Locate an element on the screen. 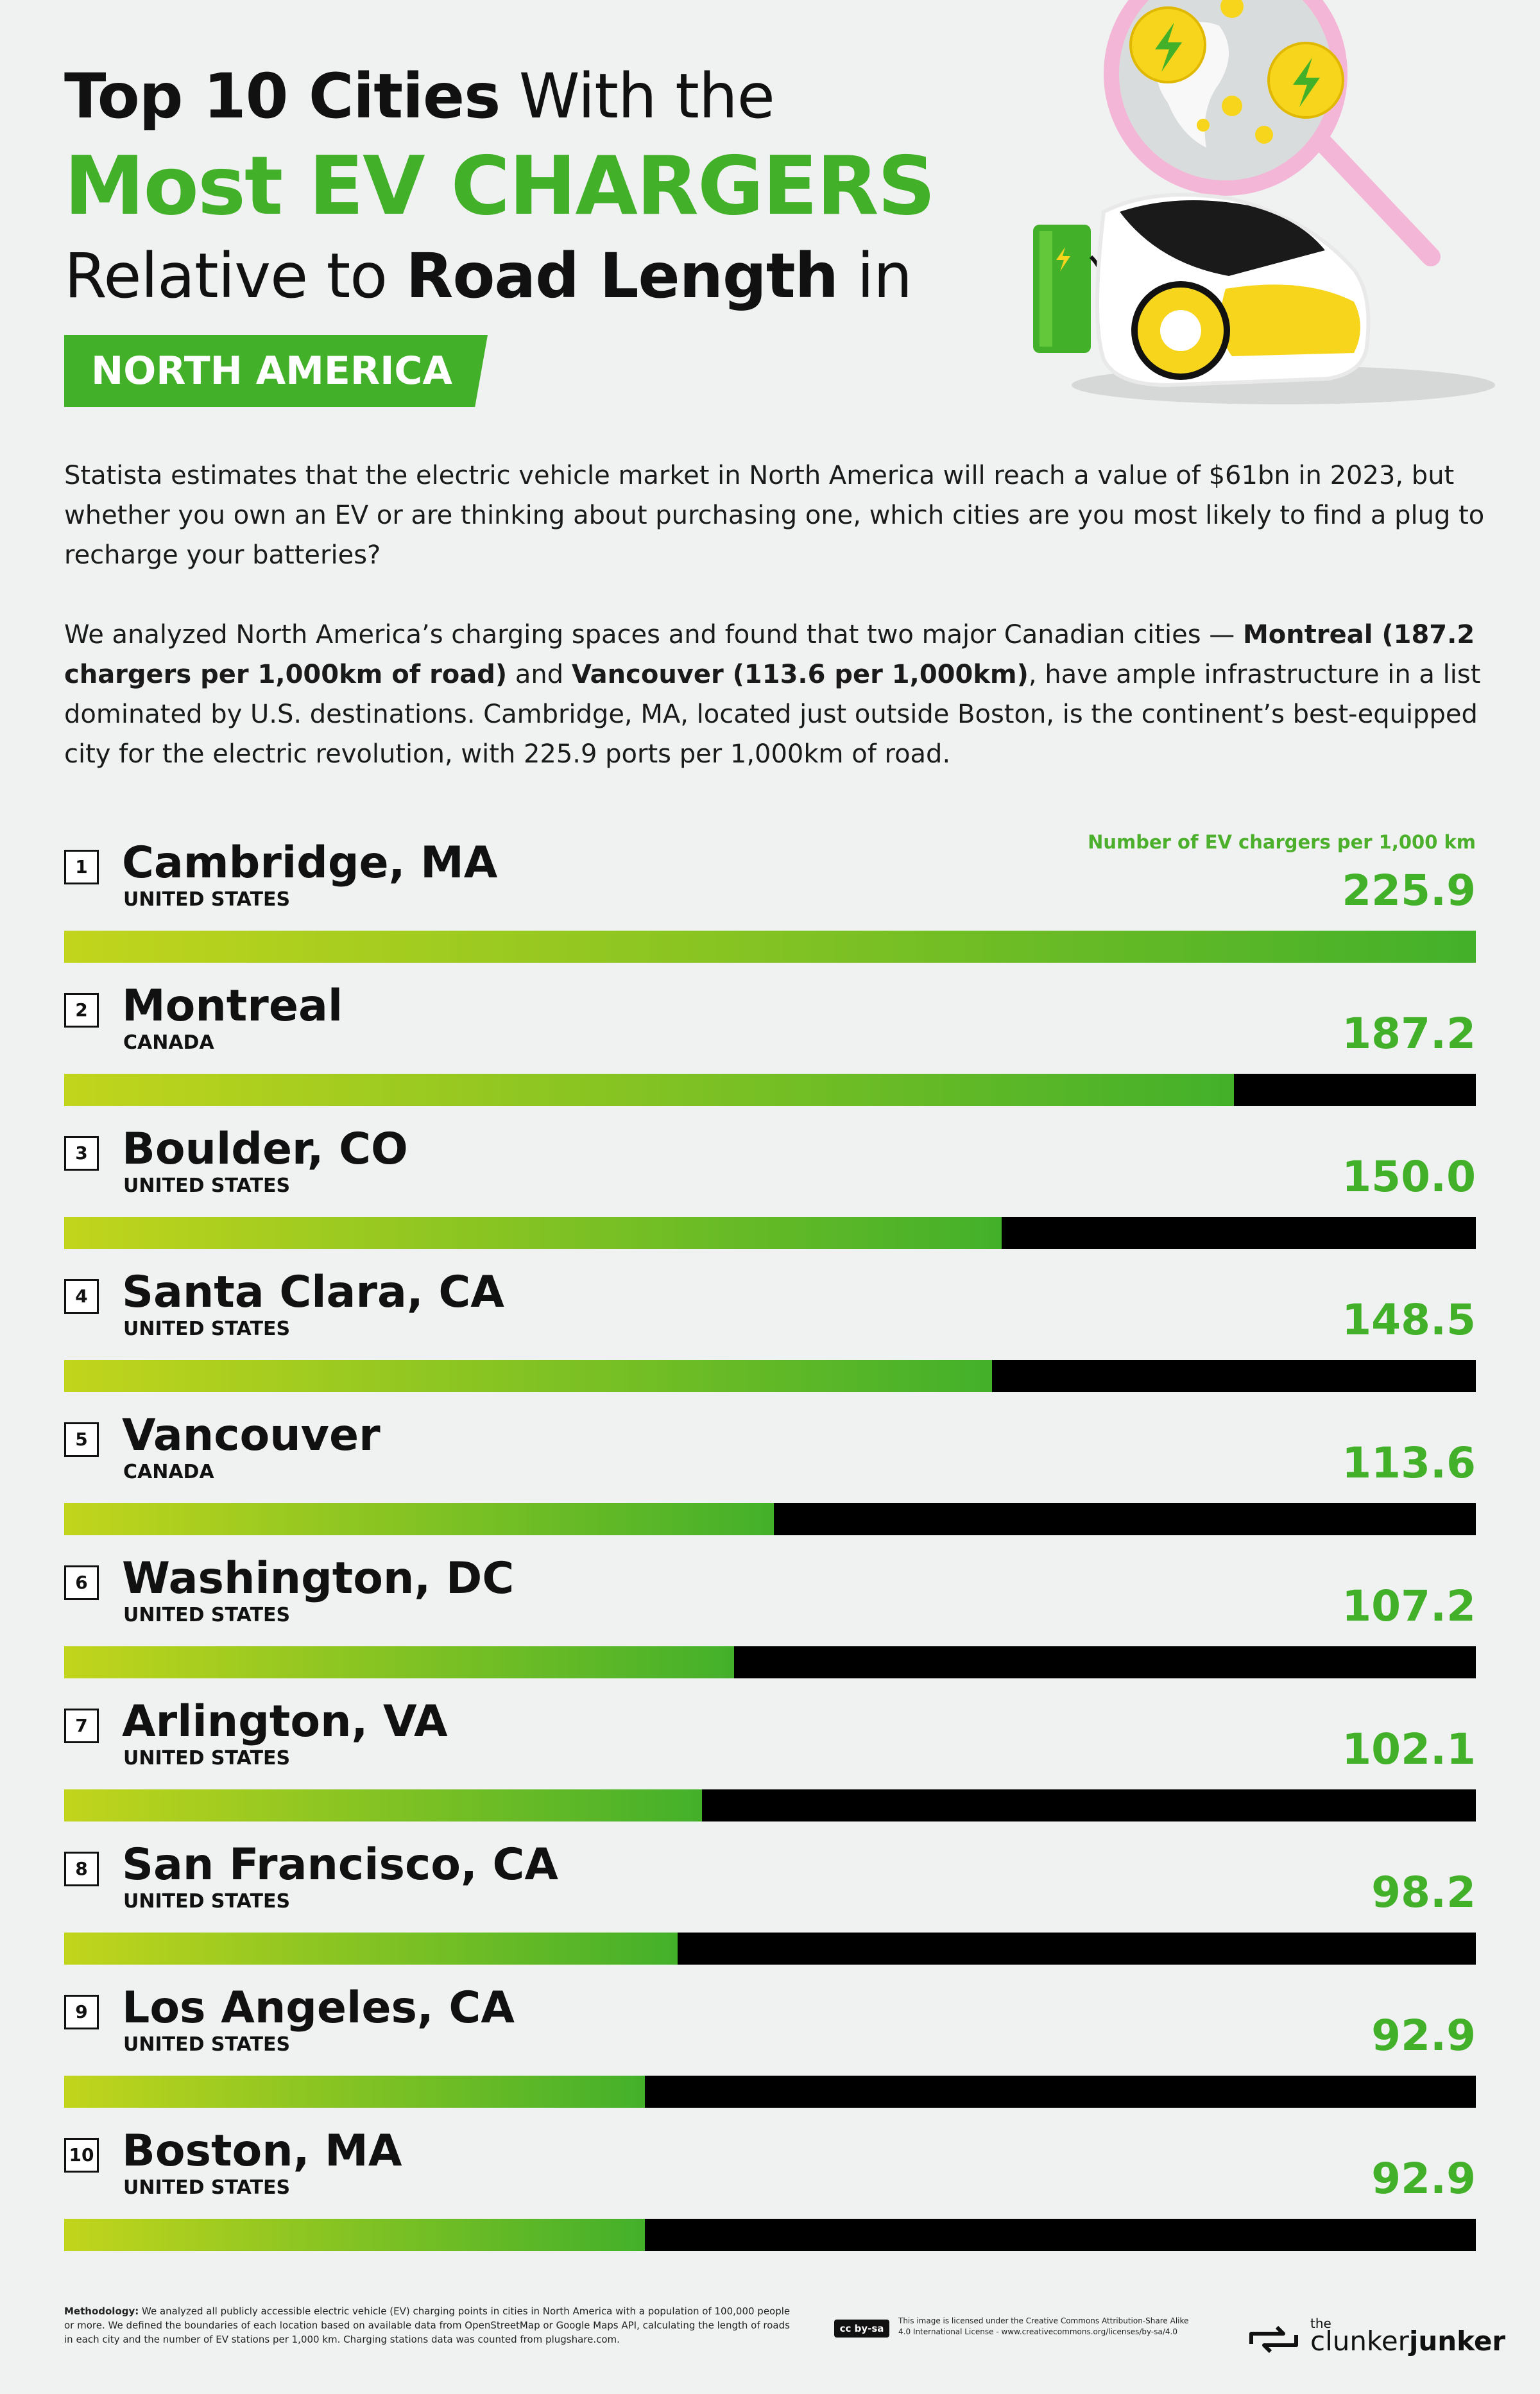 Image resolution: width=1540 pixels, height=2394 pixels. value-label: 98.2 is located at coordinates (1424, 1892).